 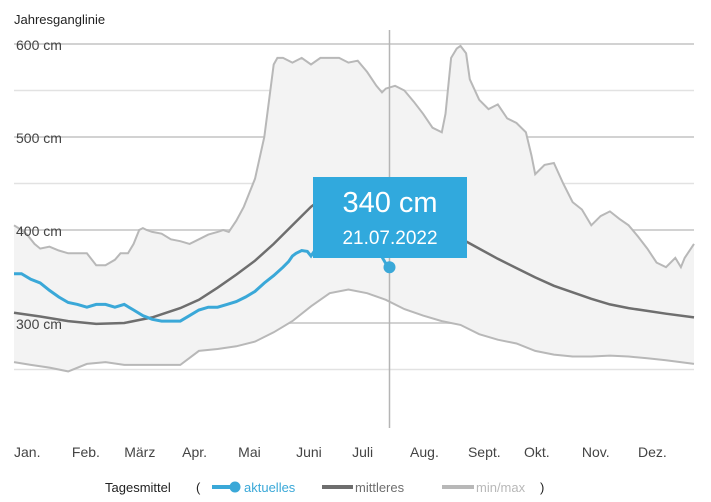 I want to click on x-tick-label: März, so click(x=139, y=452).